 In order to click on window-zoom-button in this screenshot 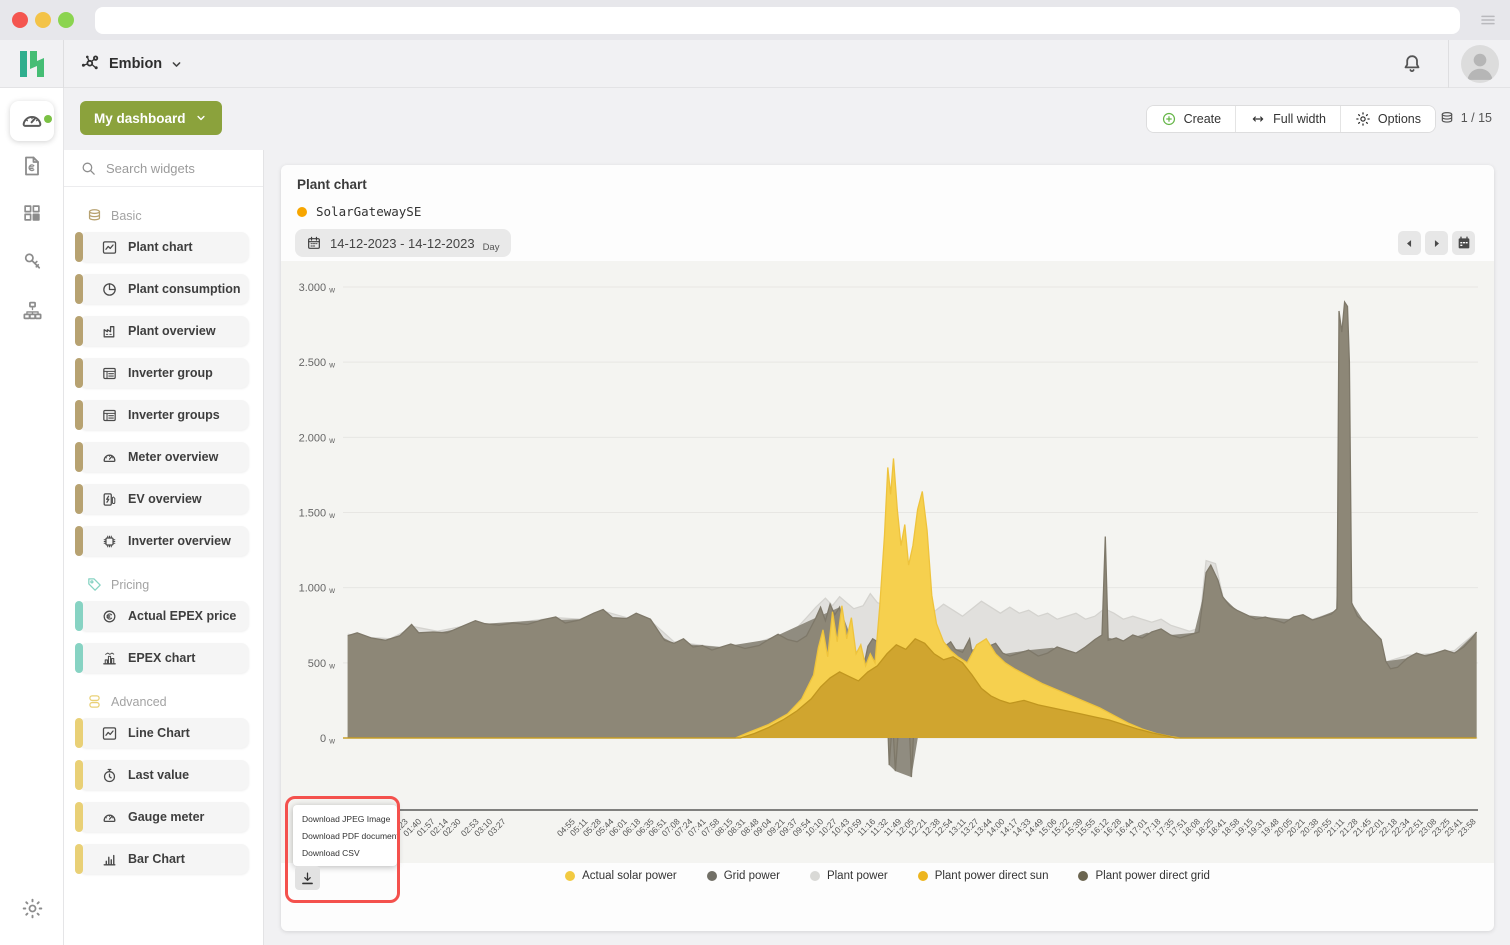, I will do `click(66, 20)`.